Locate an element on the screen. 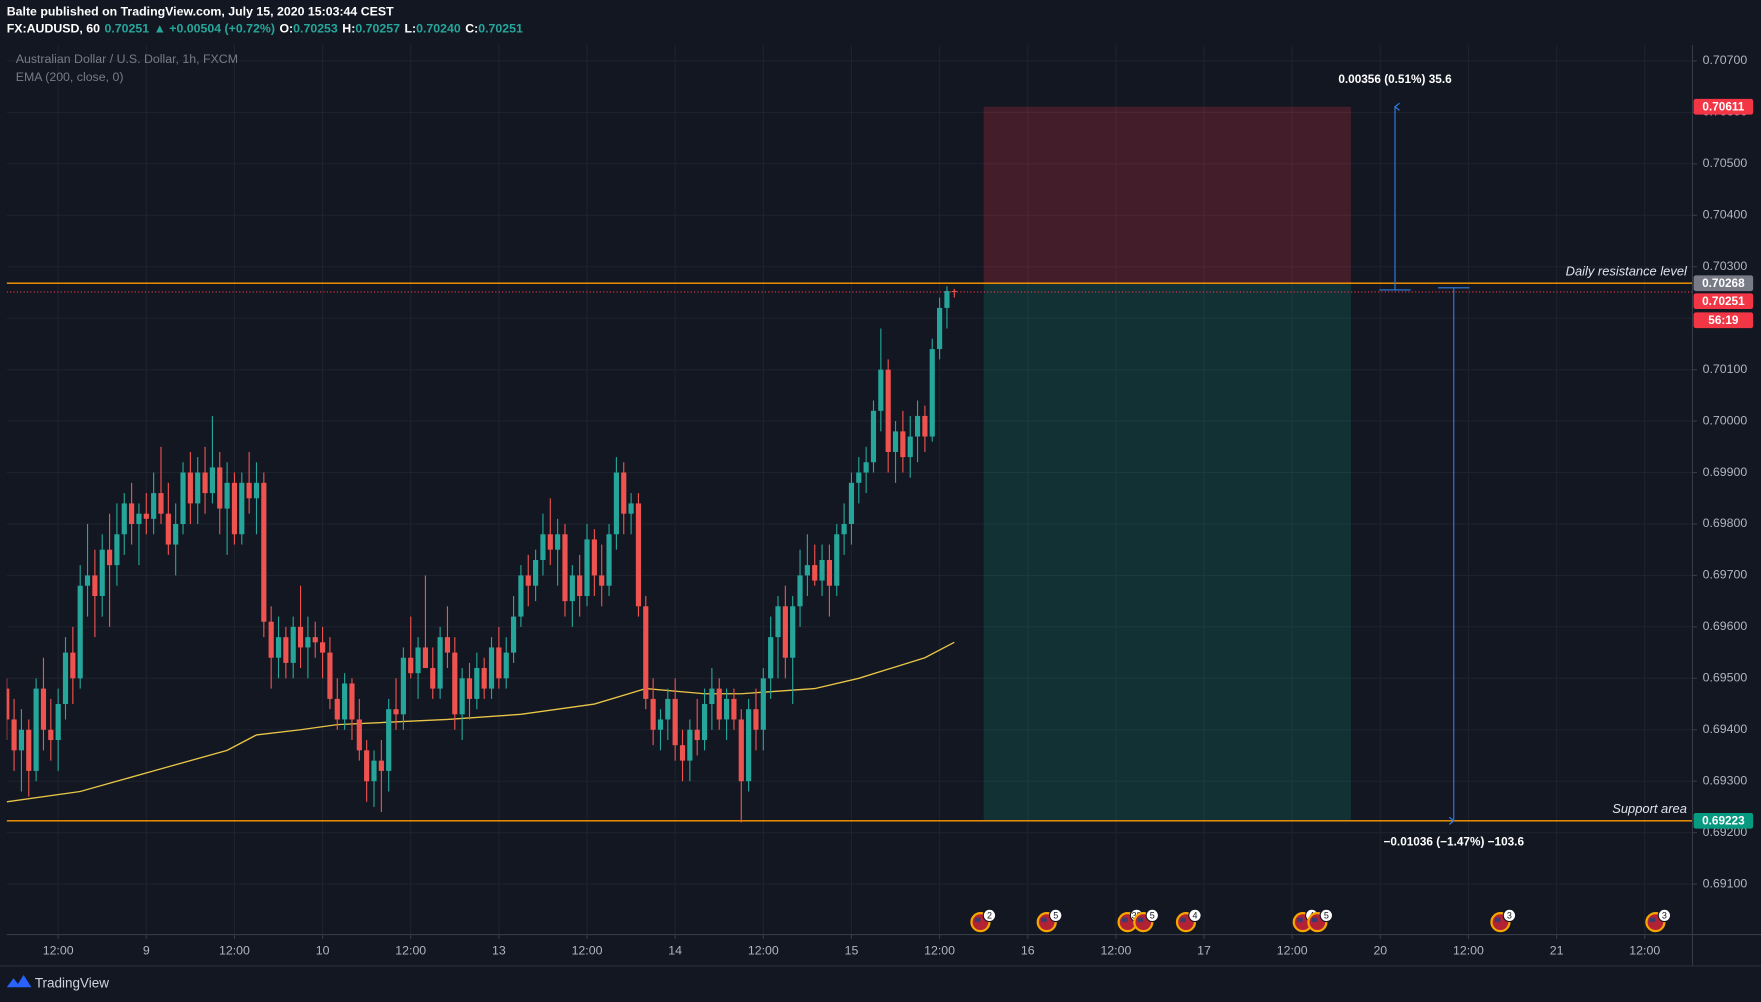 The width and height of the screenshot is (1761, 1002). event-icon: 2 is located at coordinates (983, 920).